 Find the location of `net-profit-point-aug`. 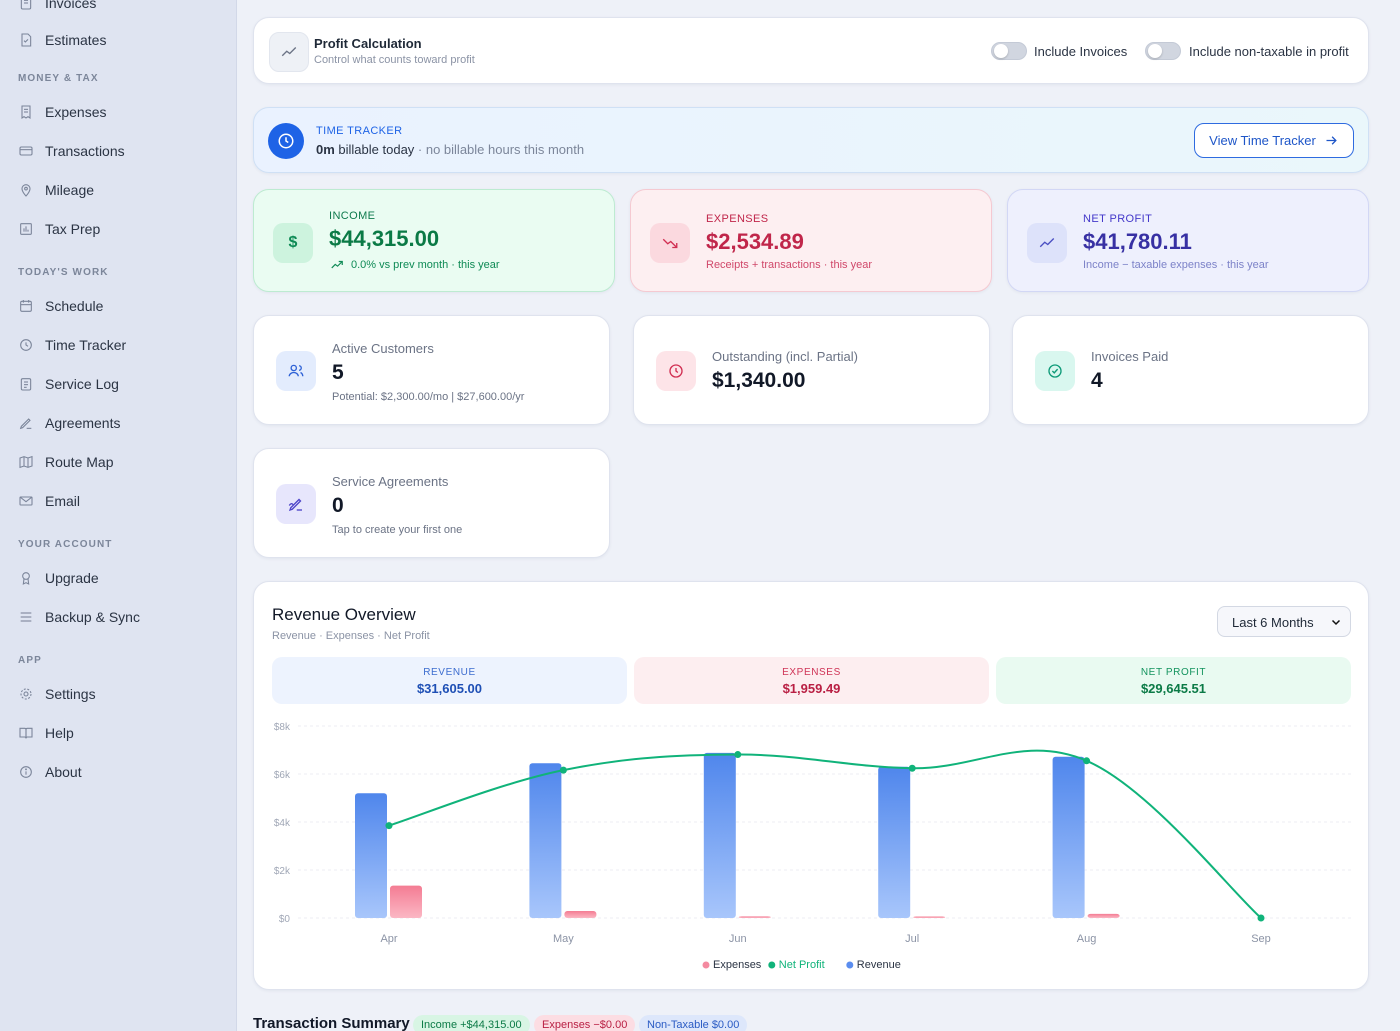

net-profit-point-aug is located at coordinates (1087, 761).